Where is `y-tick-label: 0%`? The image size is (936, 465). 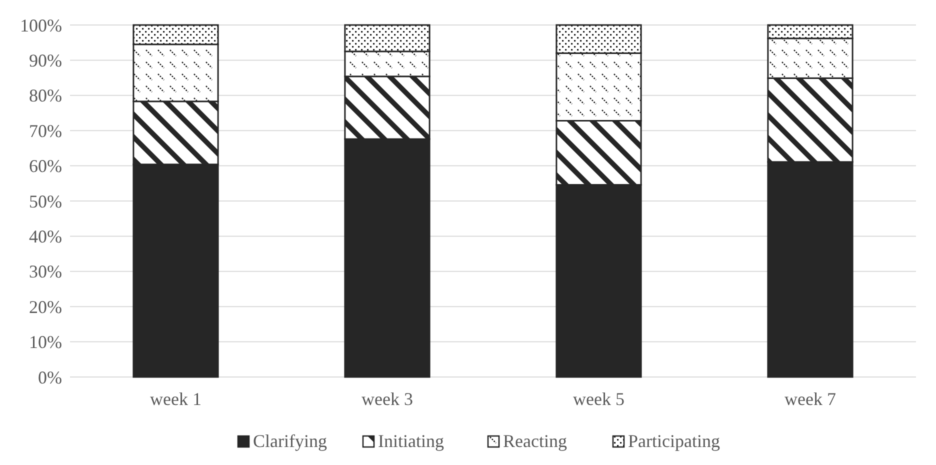
y-tick-label: 0% is located at coordinates (50, 377).